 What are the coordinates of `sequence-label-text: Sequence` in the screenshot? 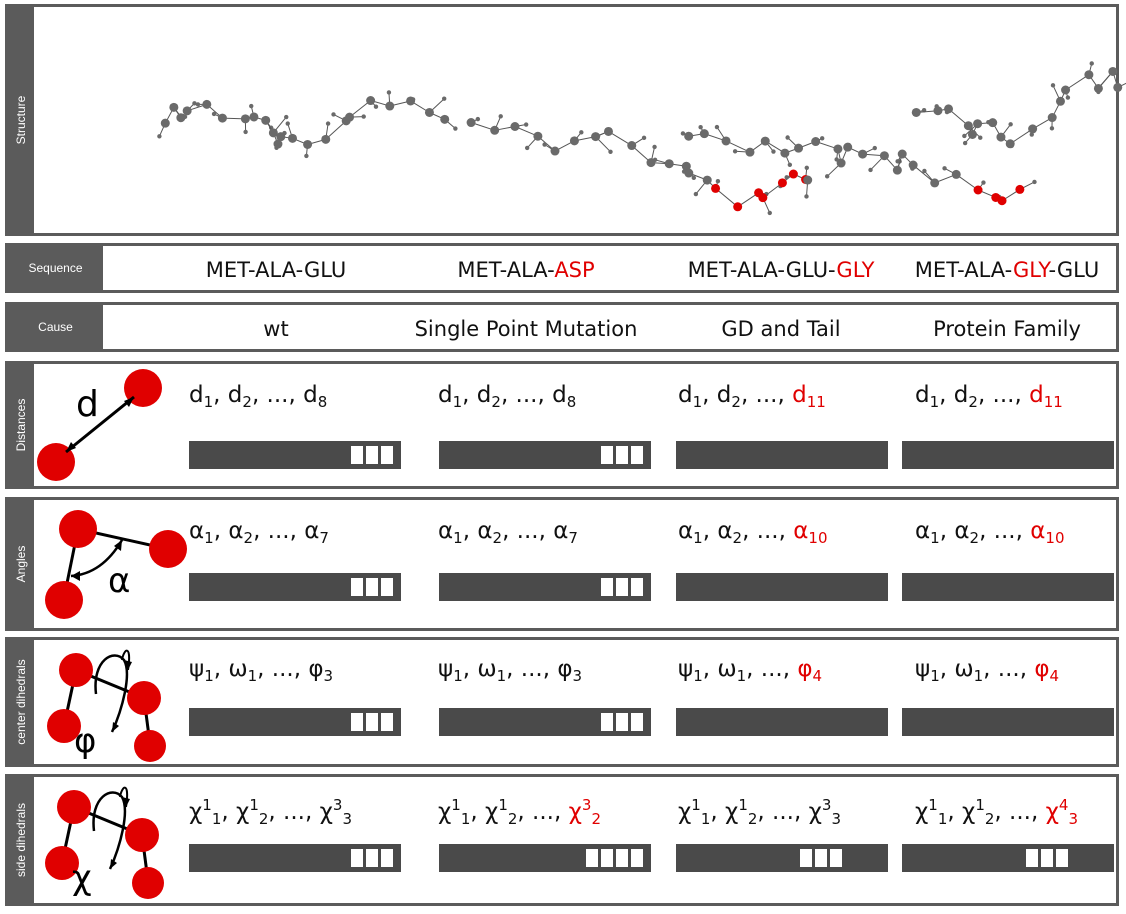 It's located at (55, 268).